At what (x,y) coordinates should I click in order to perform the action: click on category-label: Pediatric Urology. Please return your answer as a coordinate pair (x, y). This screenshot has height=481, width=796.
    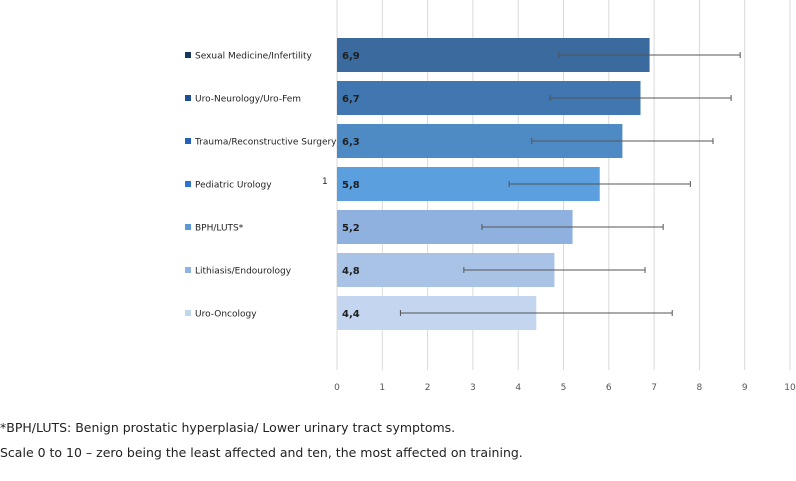
    Looking at the image, I should click on (233, 186).